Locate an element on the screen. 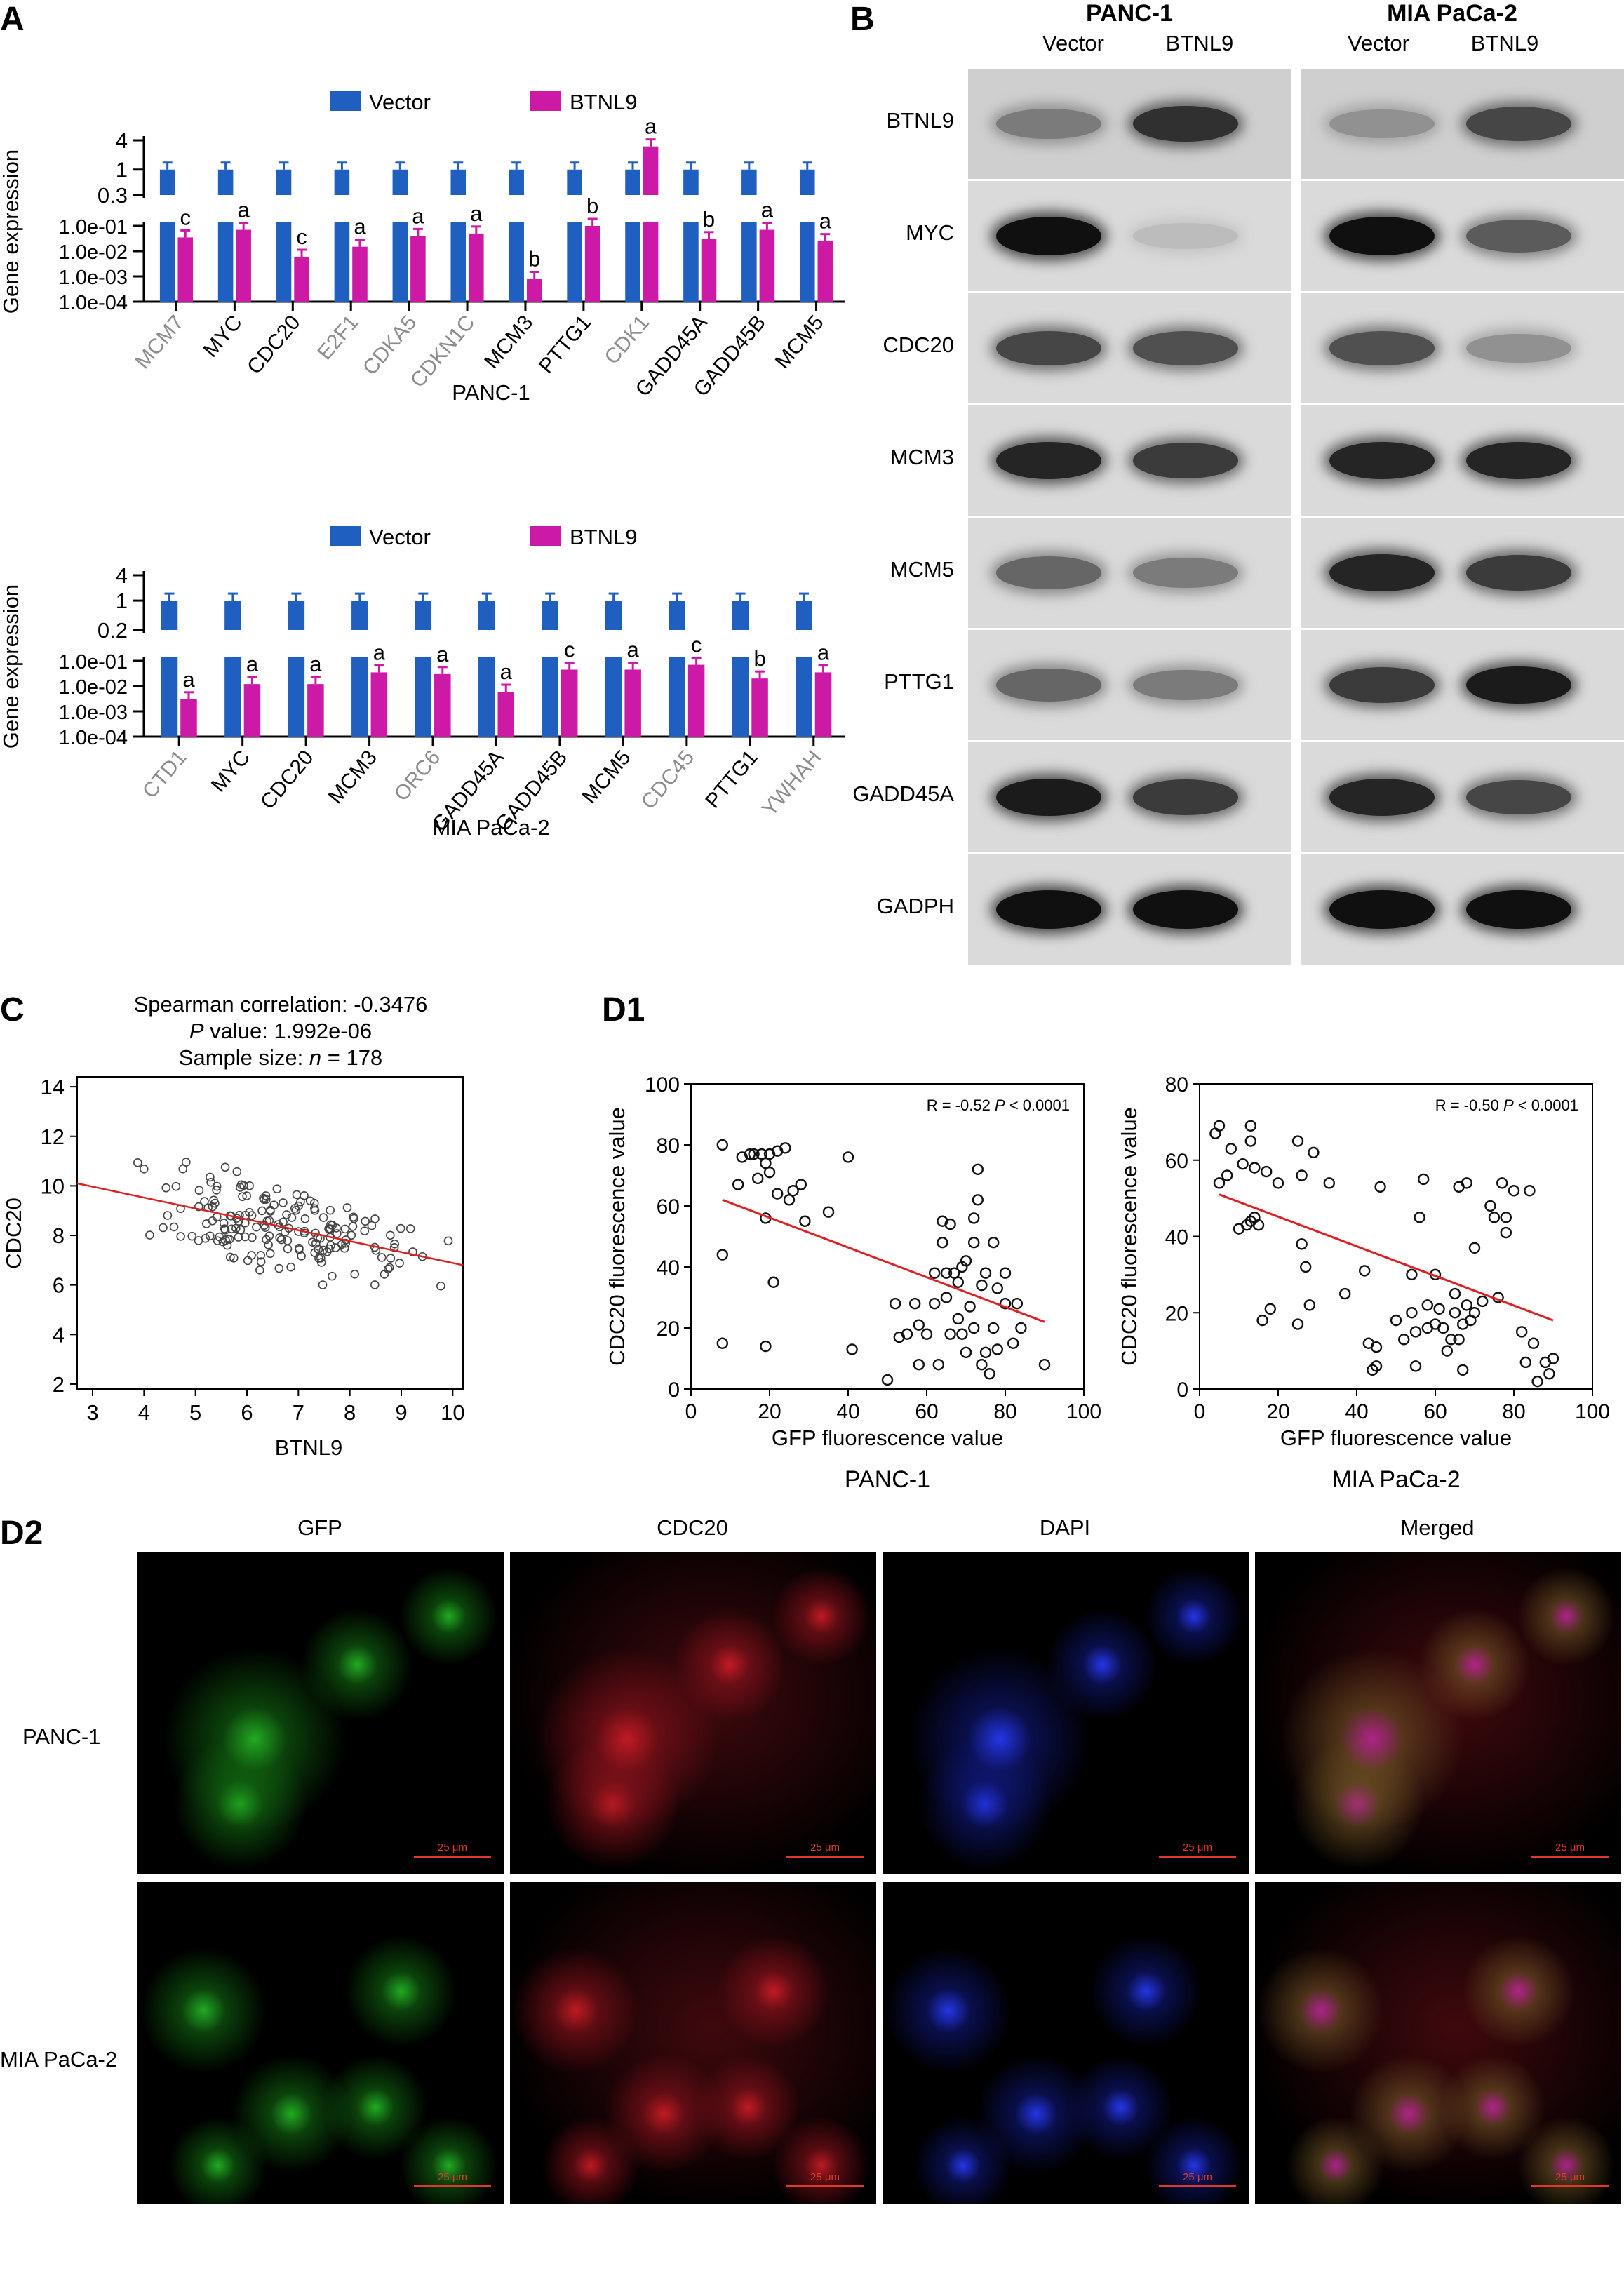 This screenshot has height=2294, width=1624. mic-row-mia: MIA PaCa-2 is located at coordinates (59, 2059).